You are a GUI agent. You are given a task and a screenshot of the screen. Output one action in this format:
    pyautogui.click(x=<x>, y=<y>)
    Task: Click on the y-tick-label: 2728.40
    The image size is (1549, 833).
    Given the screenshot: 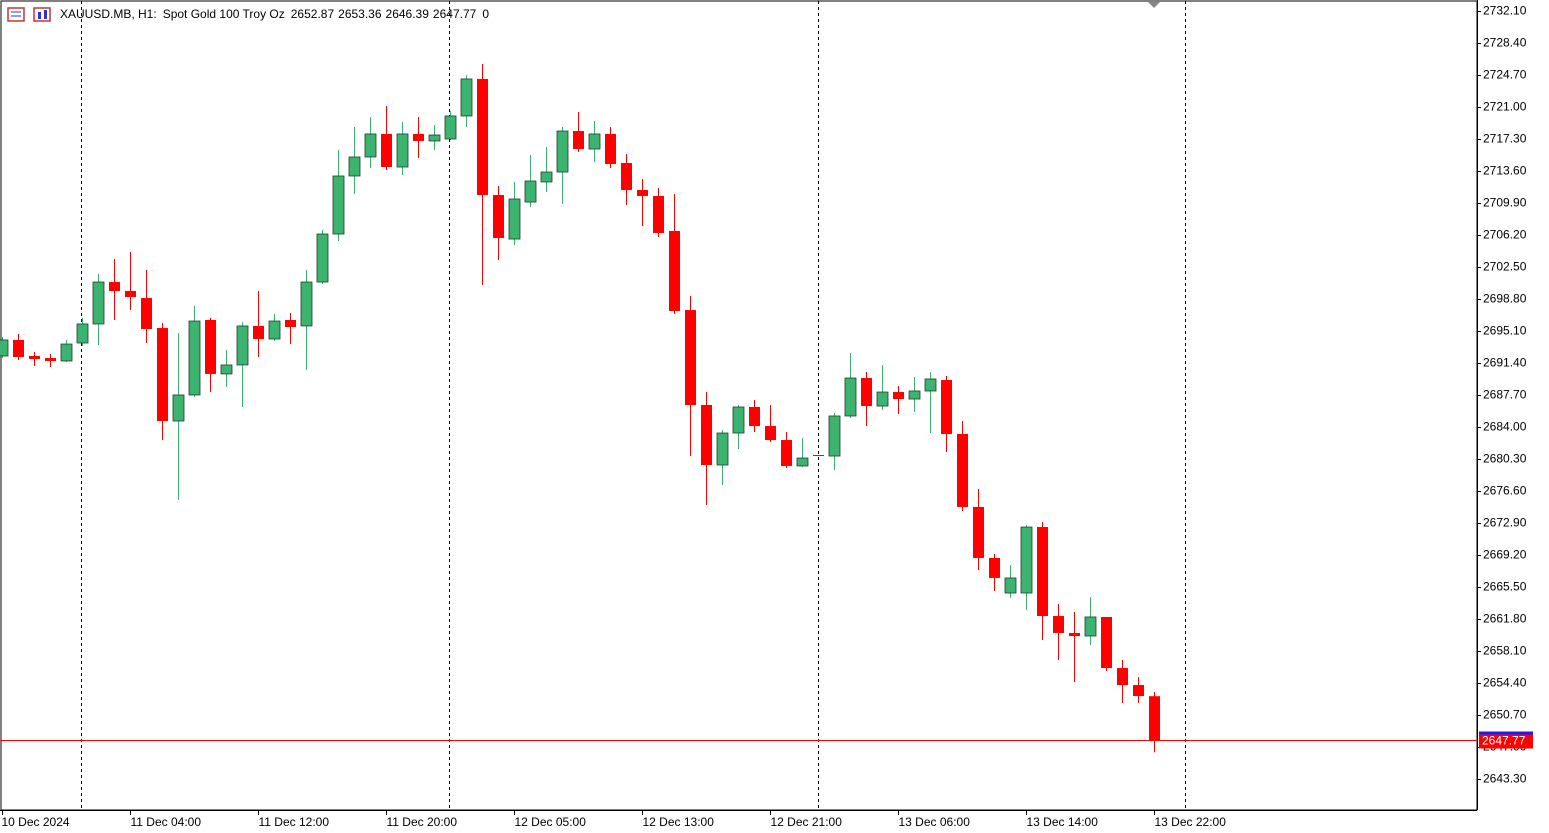 What is the action you would take?
    pyautogui.click(x=1505, y=43)
    